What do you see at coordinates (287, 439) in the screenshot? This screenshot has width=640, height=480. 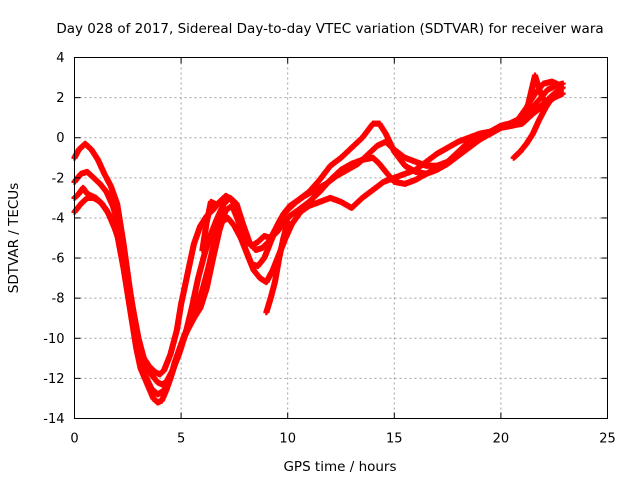 I see `x-tick-label: 10` at bounding box center [287, 439].